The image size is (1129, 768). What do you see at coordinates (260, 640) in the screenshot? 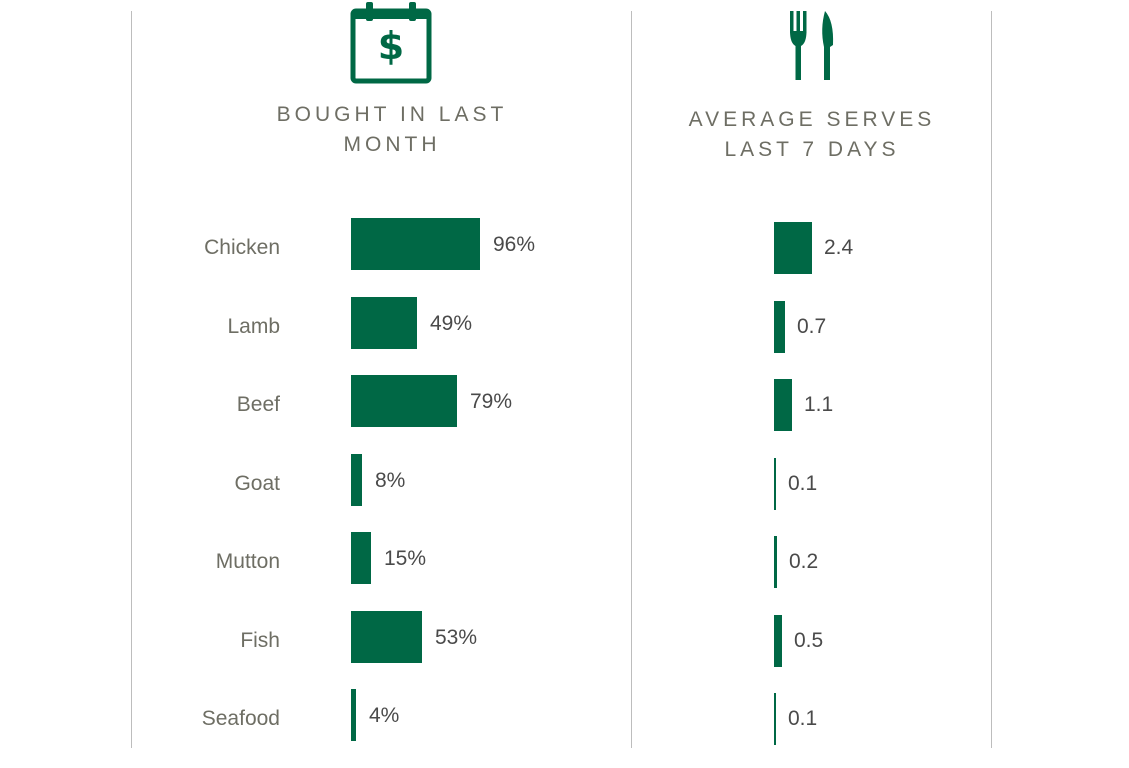
I see `category-label-fish: Fish` at bounding box center [260, 640].